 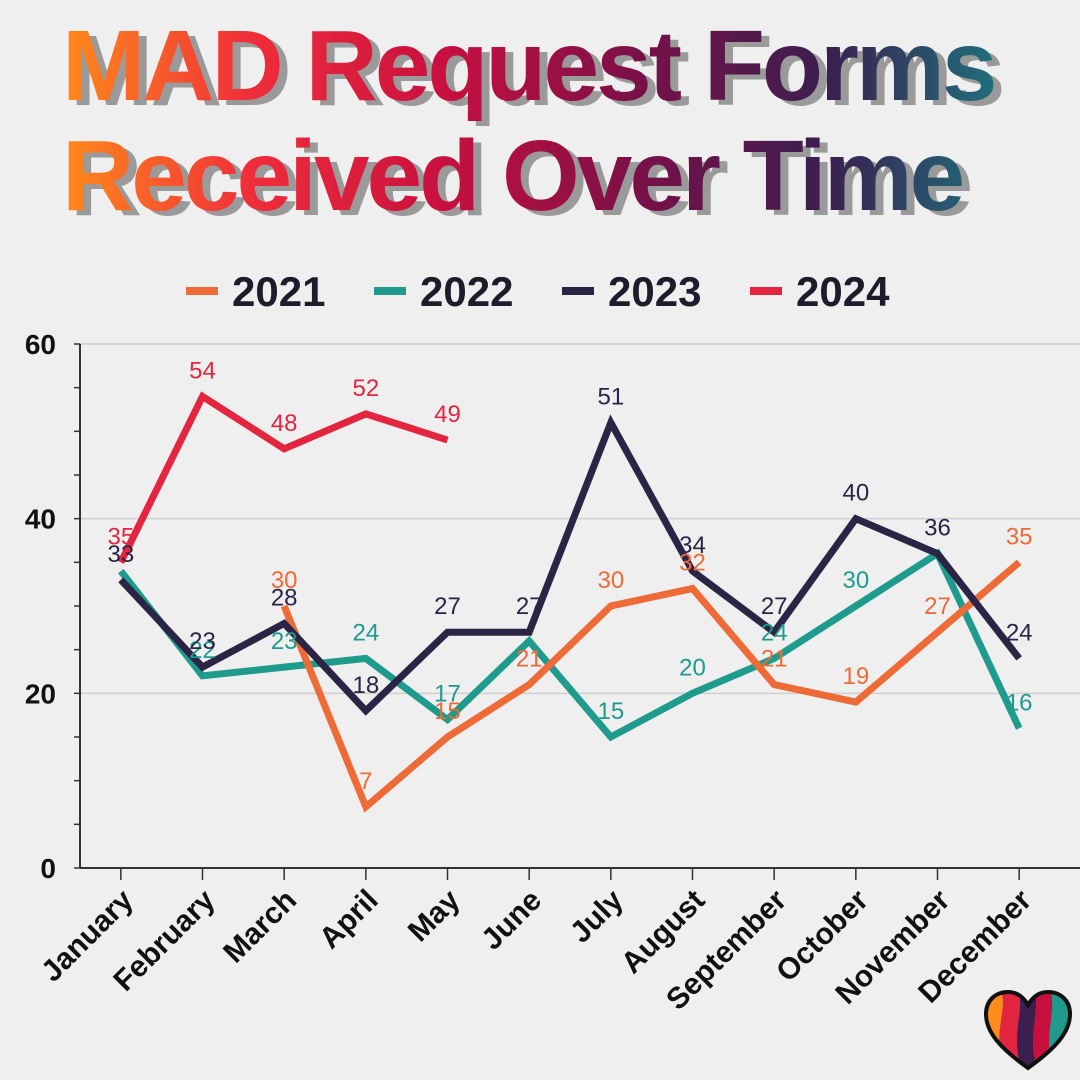 I want to click on data-label-2024-february: 54, so click(x=202, y=370).